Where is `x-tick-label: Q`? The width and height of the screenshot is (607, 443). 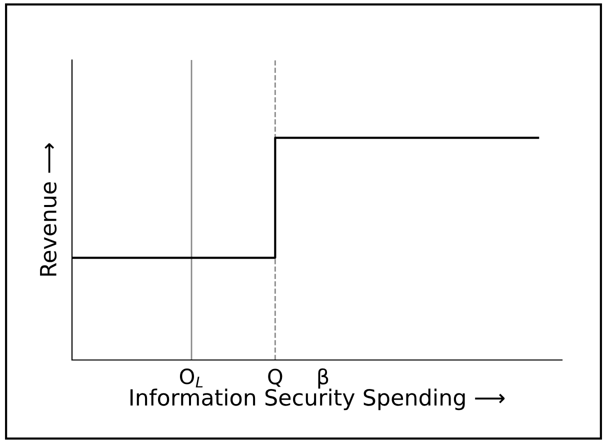
x-tick-label: Q is located at coordinates (275, 377).